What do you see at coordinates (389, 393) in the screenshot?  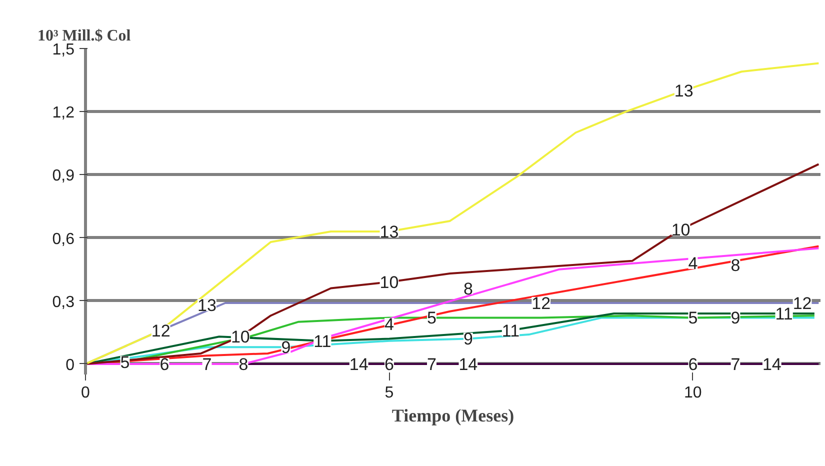 I see `x-tick-label: 5` at bounding box center [389, 393].